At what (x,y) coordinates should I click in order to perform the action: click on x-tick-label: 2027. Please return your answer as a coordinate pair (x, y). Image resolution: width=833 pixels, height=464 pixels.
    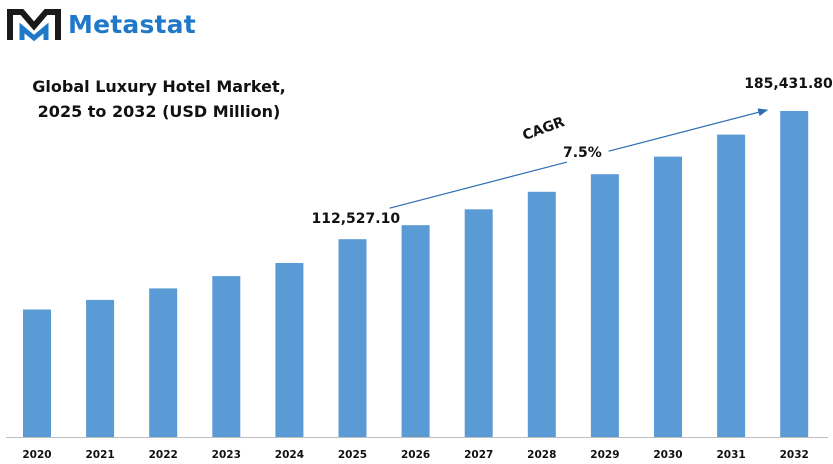
    Looking at the image, I should click on (478, 455).